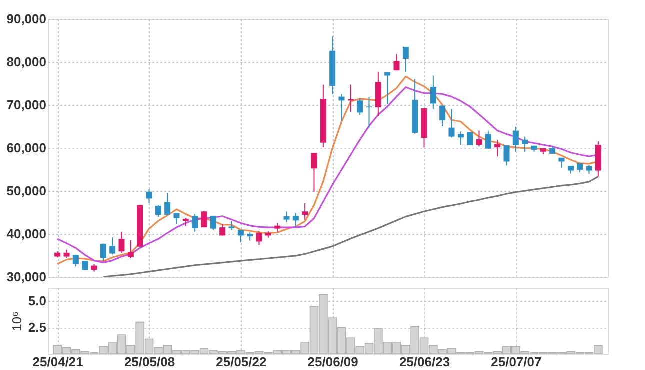 This screenshot has height=370, width=645. What do you see at coordinates (333, 362) in the screenshot?
I see `x-tick-label: 25/06/09` at bounding box center [333, 362].